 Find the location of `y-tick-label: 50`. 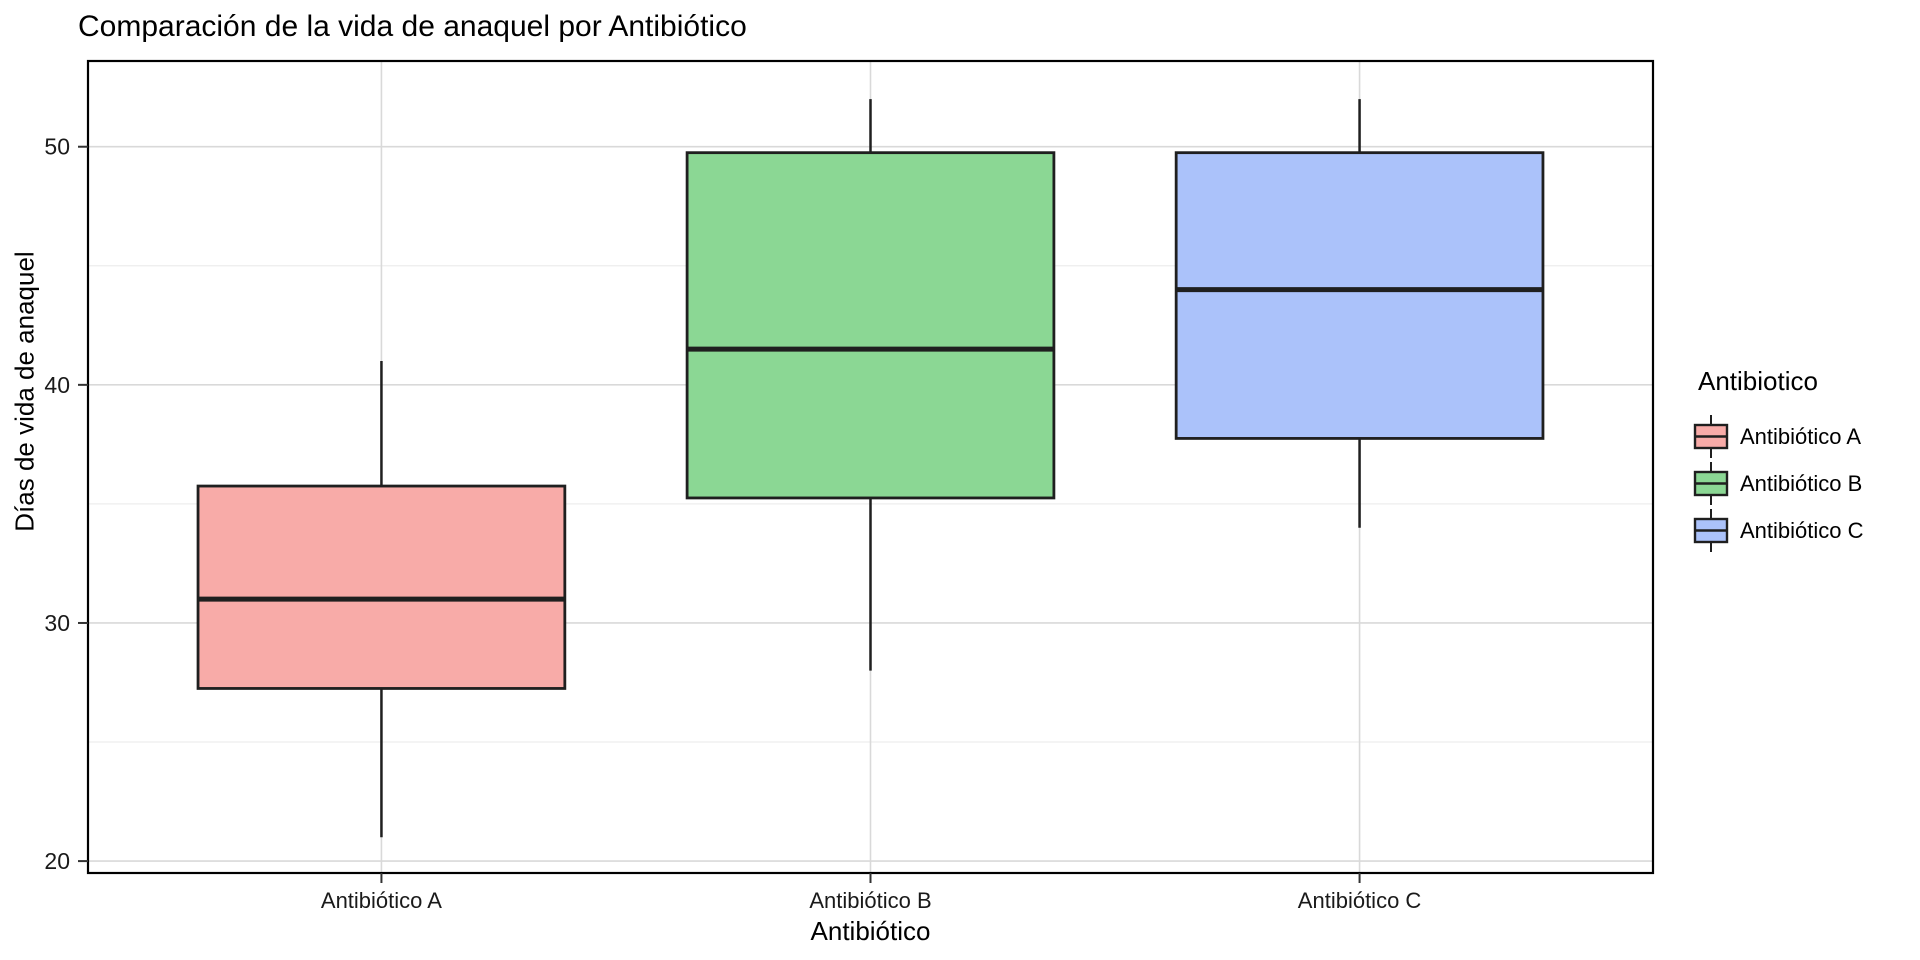

y-tick-label: 50 is located at coordinates (57, 147).